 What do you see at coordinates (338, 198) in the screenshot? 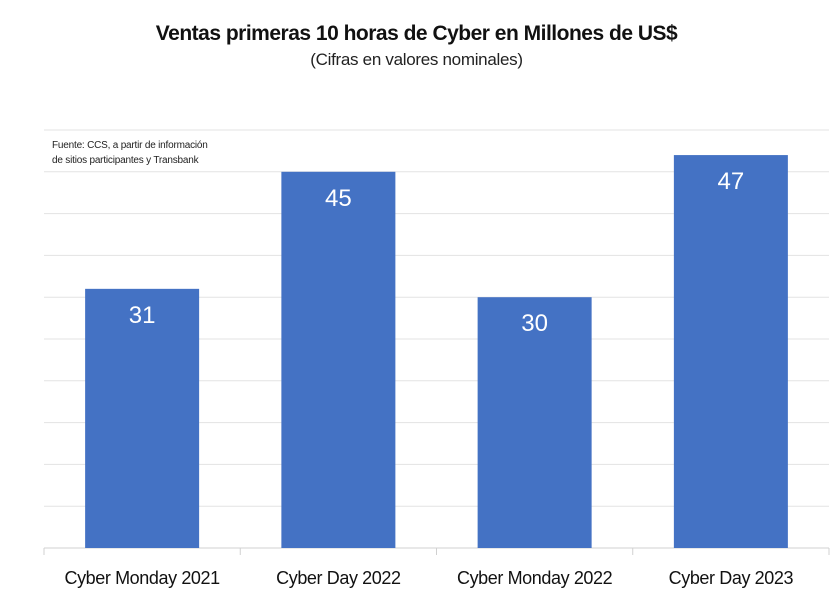
I see `data-label: 45` at bounding box center [338, 198].